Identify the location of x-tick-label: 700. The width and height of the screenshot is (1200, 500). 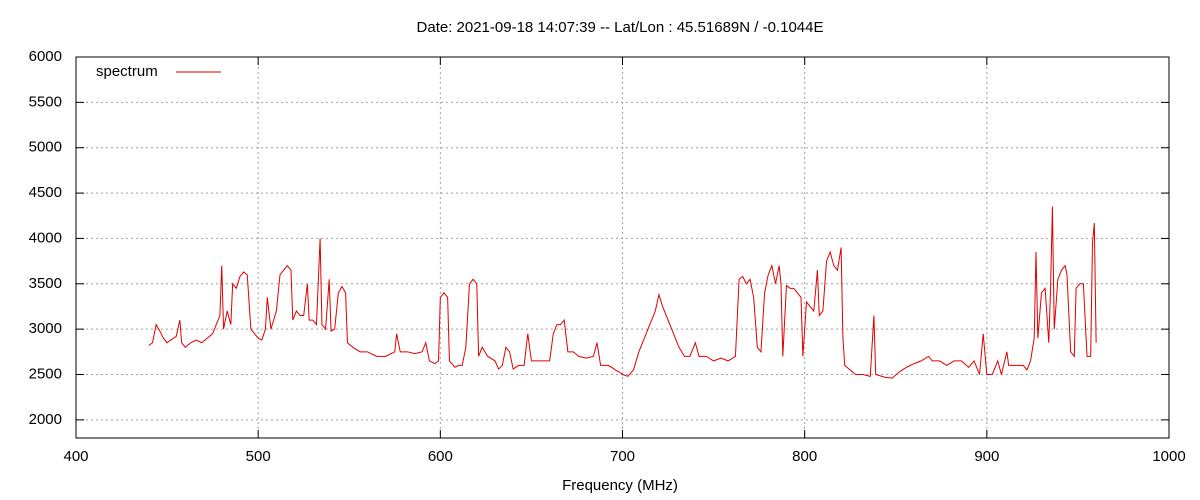
(622, 456).